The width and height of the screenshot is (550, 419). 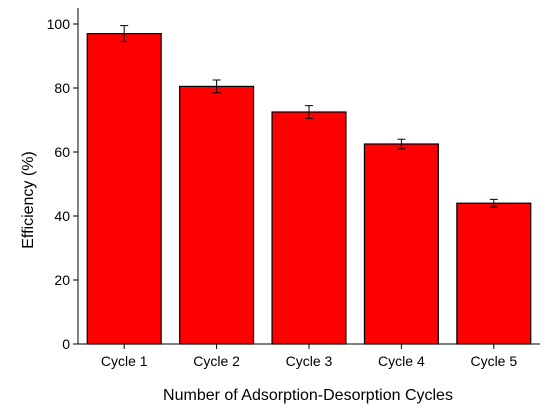 I want to click on y-tick-label-100: 100, so click(x=59, y=24).